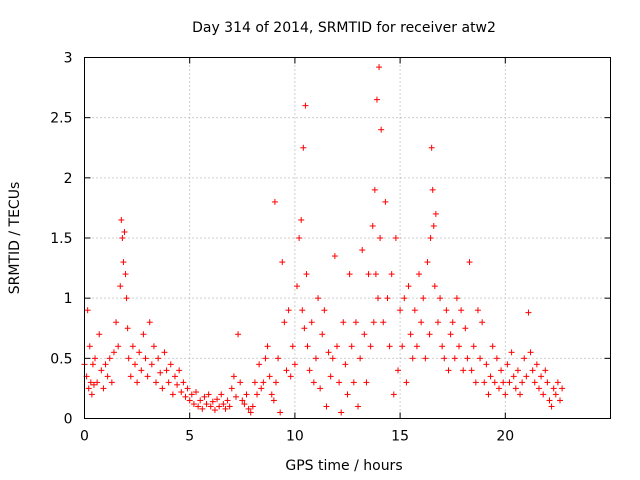  I want to click on x-tick-label: 0, so click(84, 437).